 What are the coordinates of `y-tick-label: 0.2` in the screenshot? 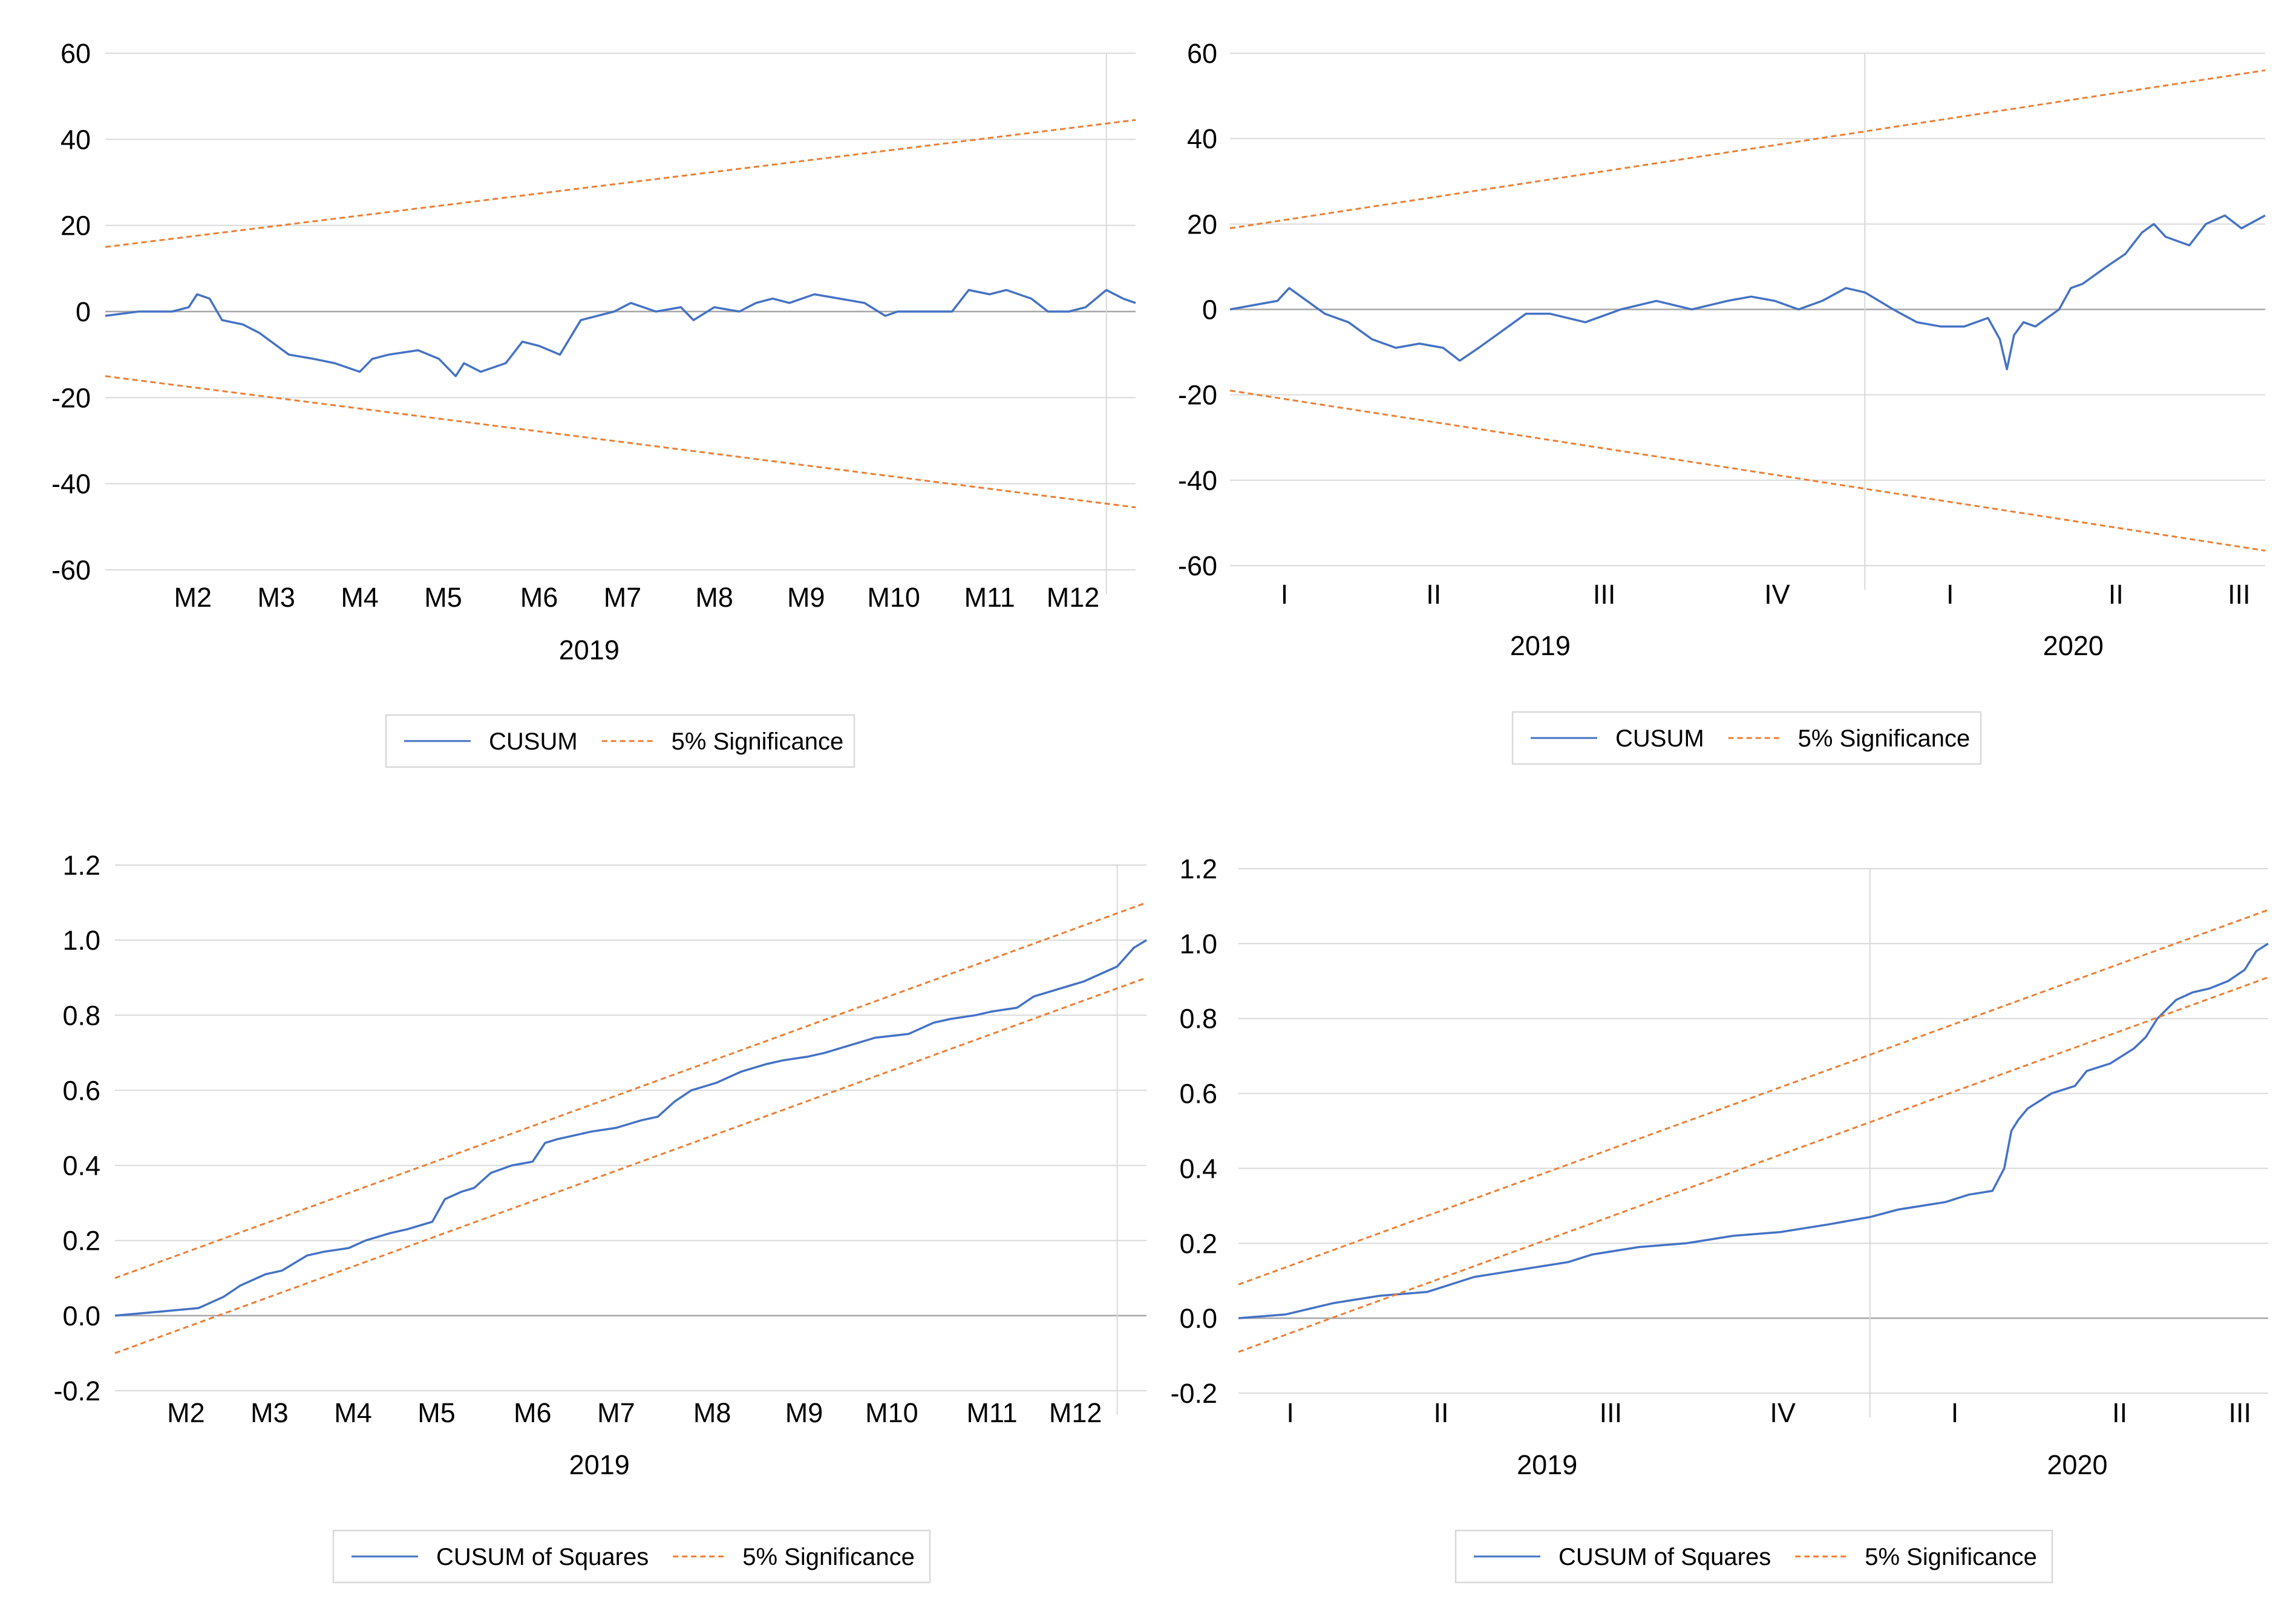 It's located at (1198, 1244).